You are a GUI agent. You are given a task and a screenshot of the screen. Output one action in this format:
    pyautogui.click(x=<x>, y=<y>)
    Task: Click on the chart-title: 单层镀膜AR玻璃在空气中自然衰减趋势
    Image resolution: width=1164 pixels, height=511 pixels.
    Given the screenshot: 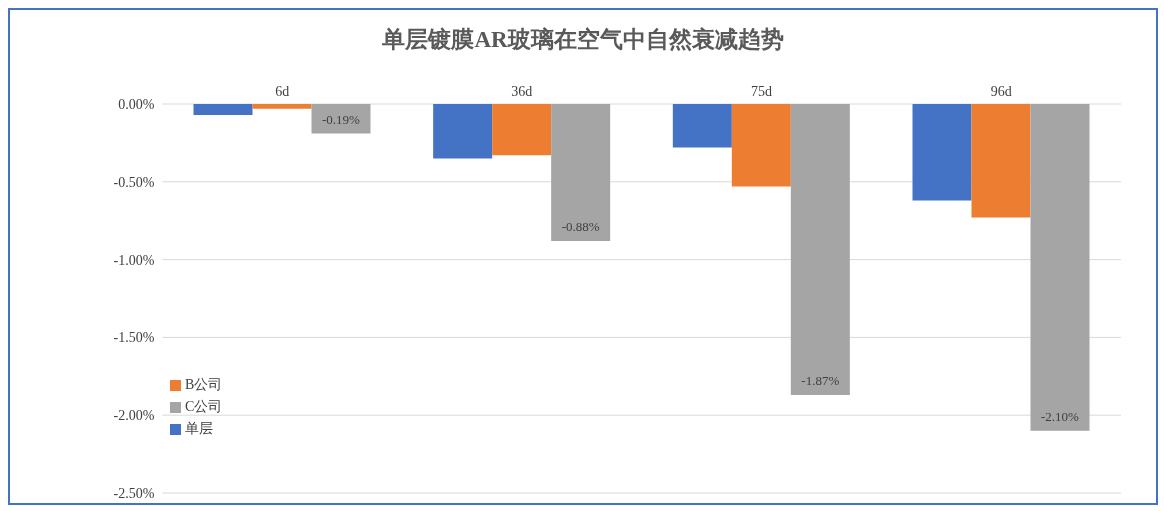 What is the action you would take?
    pyautogui.click(x=583, y=40)
    